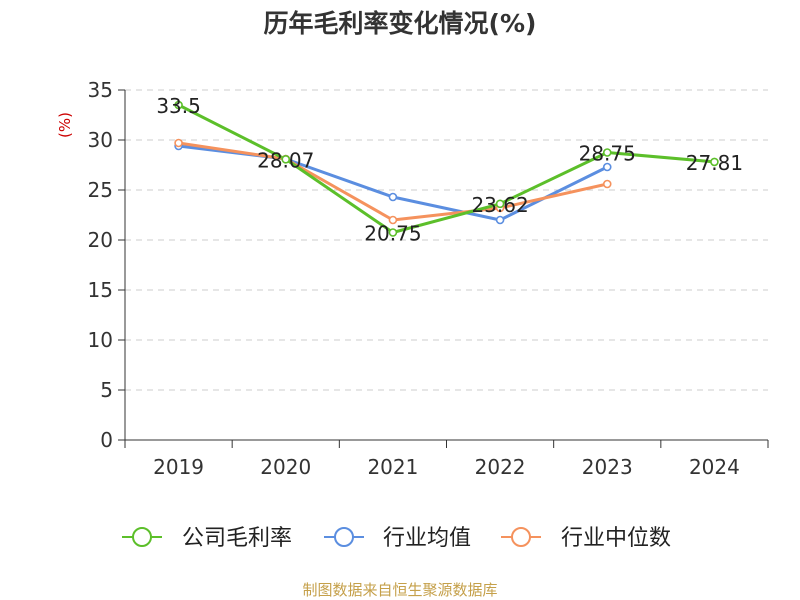  Describe the element at coordinates (400, 23) in the screenshot. I see `chart-title: 历年毛利率变化情况(%)` at that location.